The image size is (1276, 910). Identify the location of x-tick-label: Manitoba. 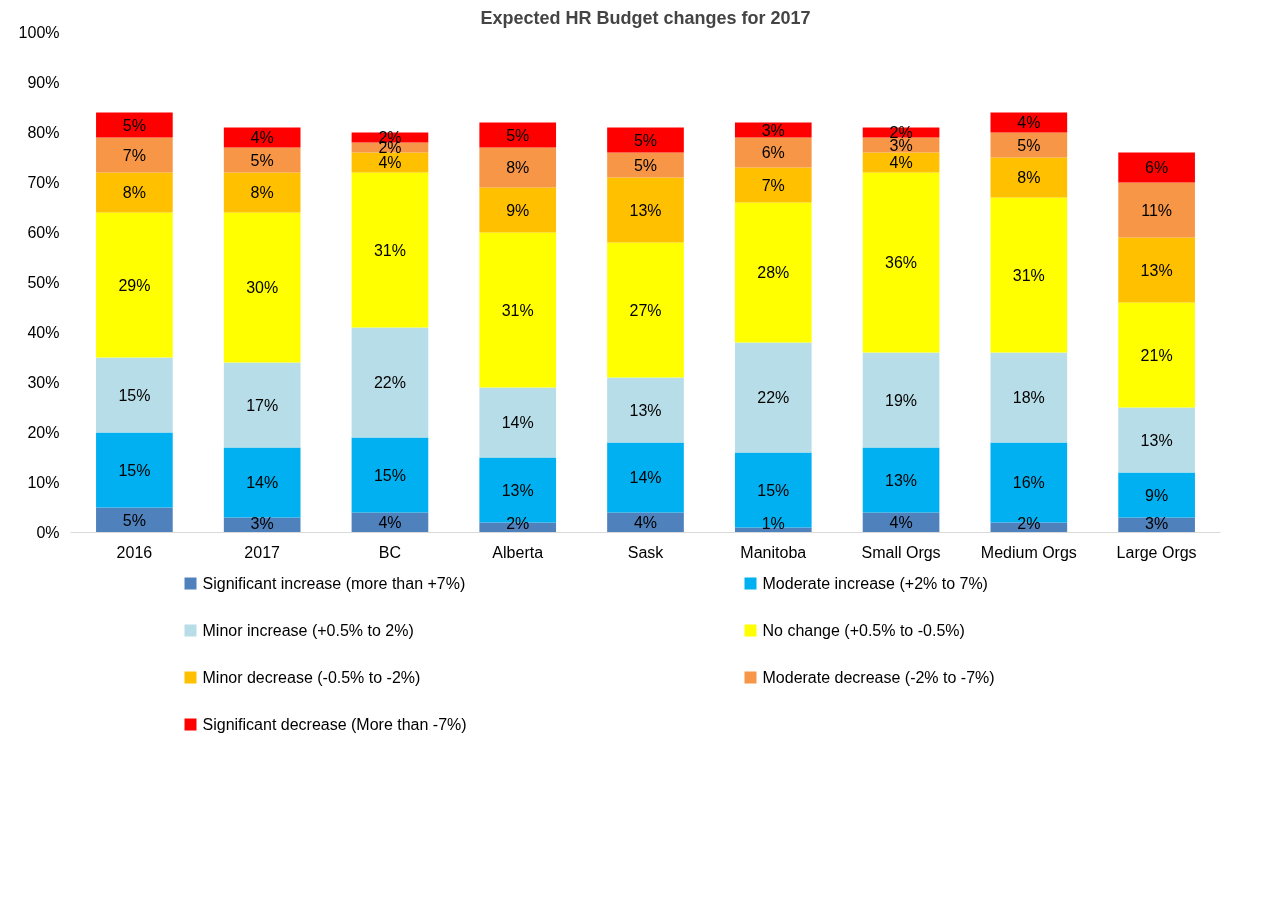
(773, 552).